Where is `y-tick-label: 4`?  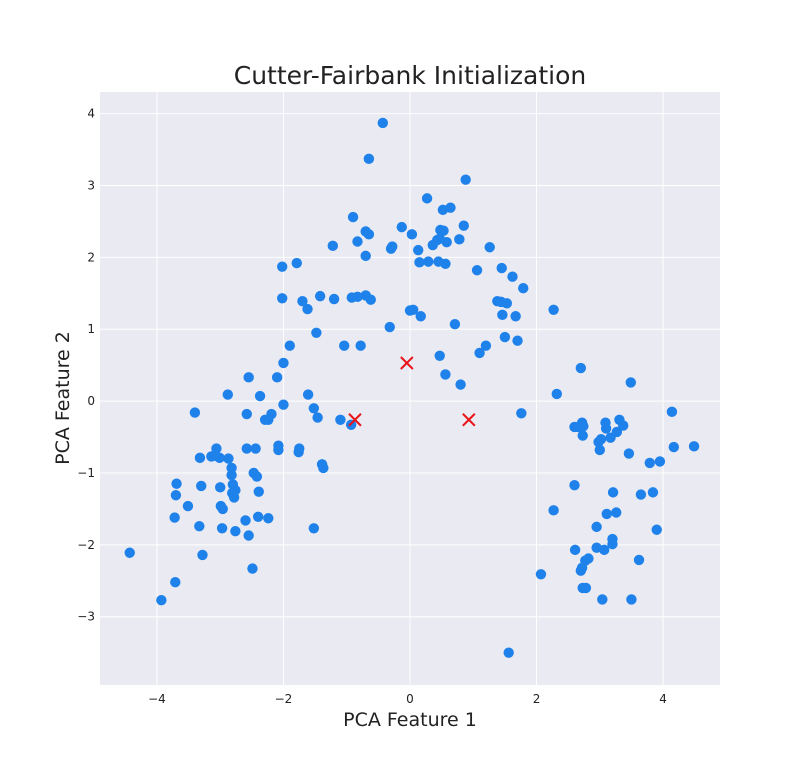
y-tick-label: 4 is located at coordinates (91, 114).